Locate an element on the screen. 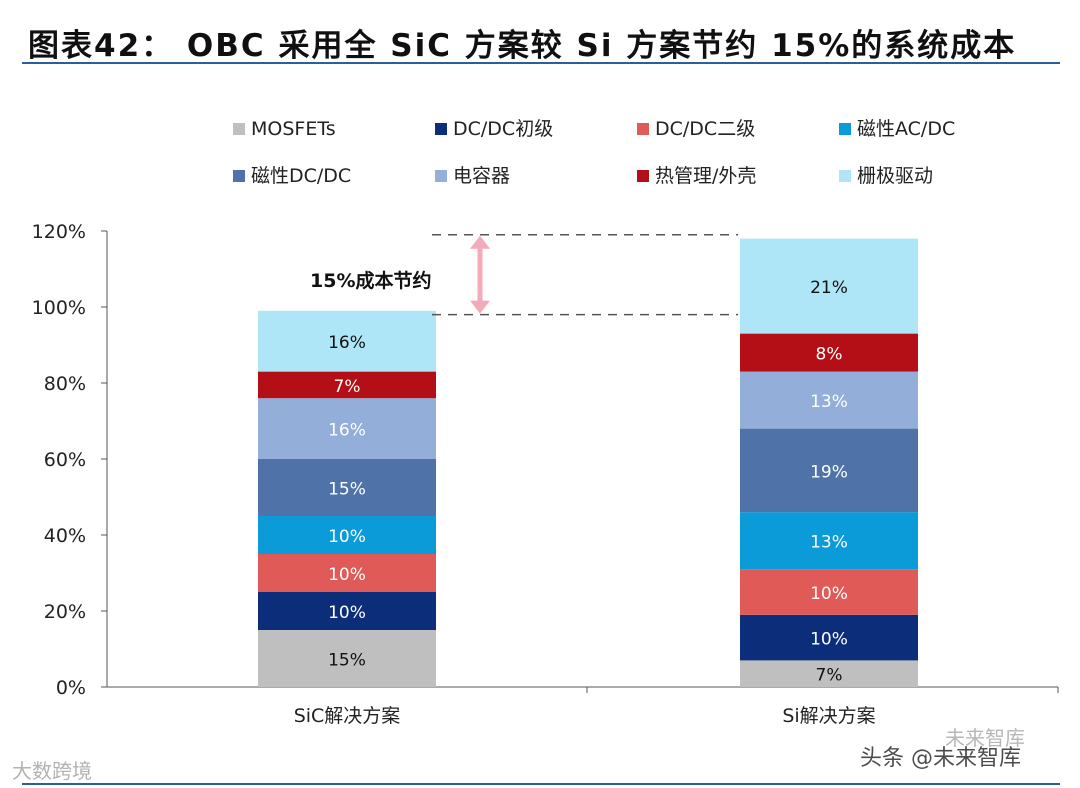  y-tick-label: 120% is located at coordinates (59, 232).